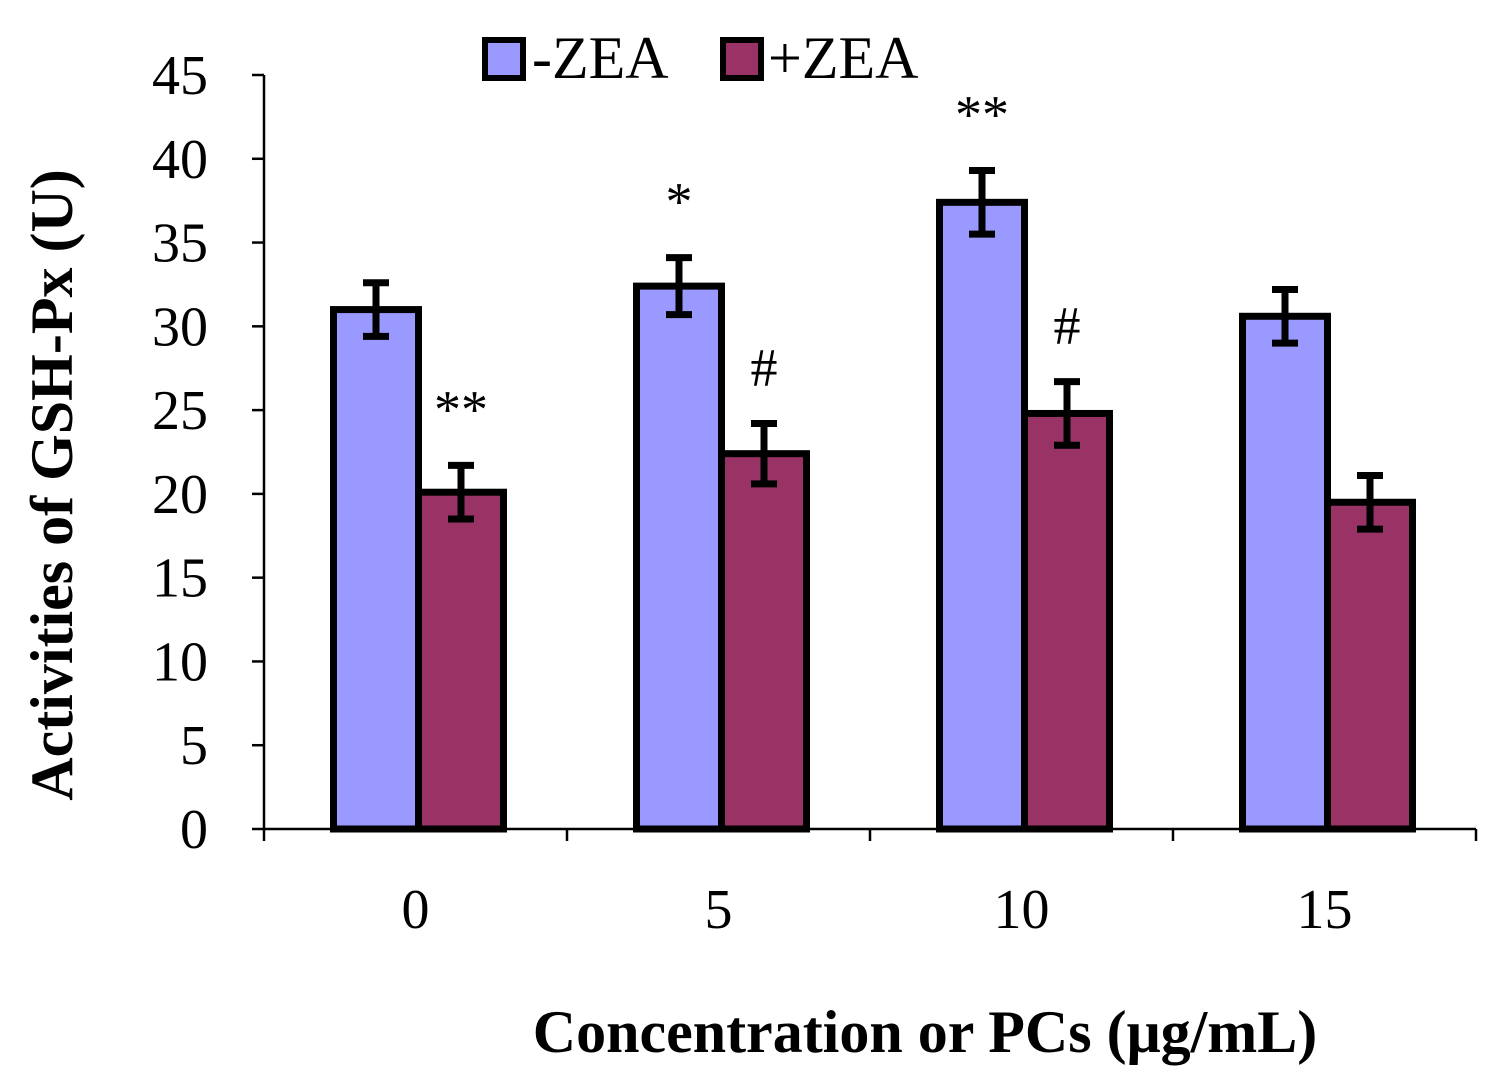 This screenshot has height=1087, width=1494. Describe the element at coordinates (742, 59) in the screenshot. I see `legend-swatch-plus-zea` at that location.